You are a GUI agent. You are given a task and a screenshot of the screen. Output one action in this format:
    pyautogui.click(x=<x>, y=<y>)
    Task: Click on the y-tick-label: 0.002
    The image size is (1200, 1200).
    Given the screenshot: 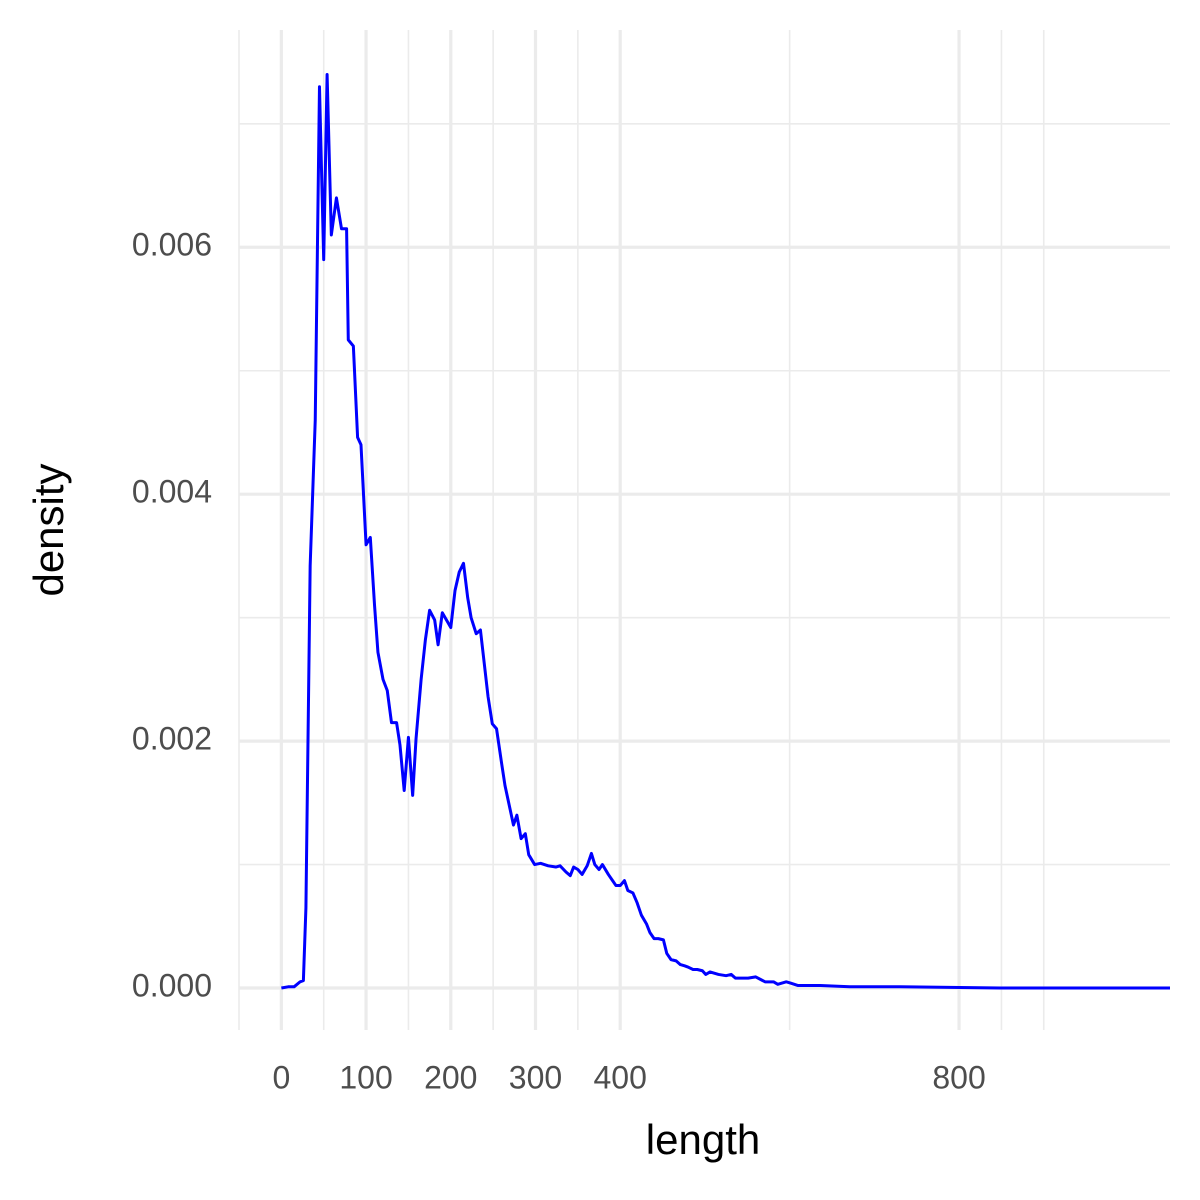 What is the action you would take?
    pyautogui.click(x=172, y=739)
    